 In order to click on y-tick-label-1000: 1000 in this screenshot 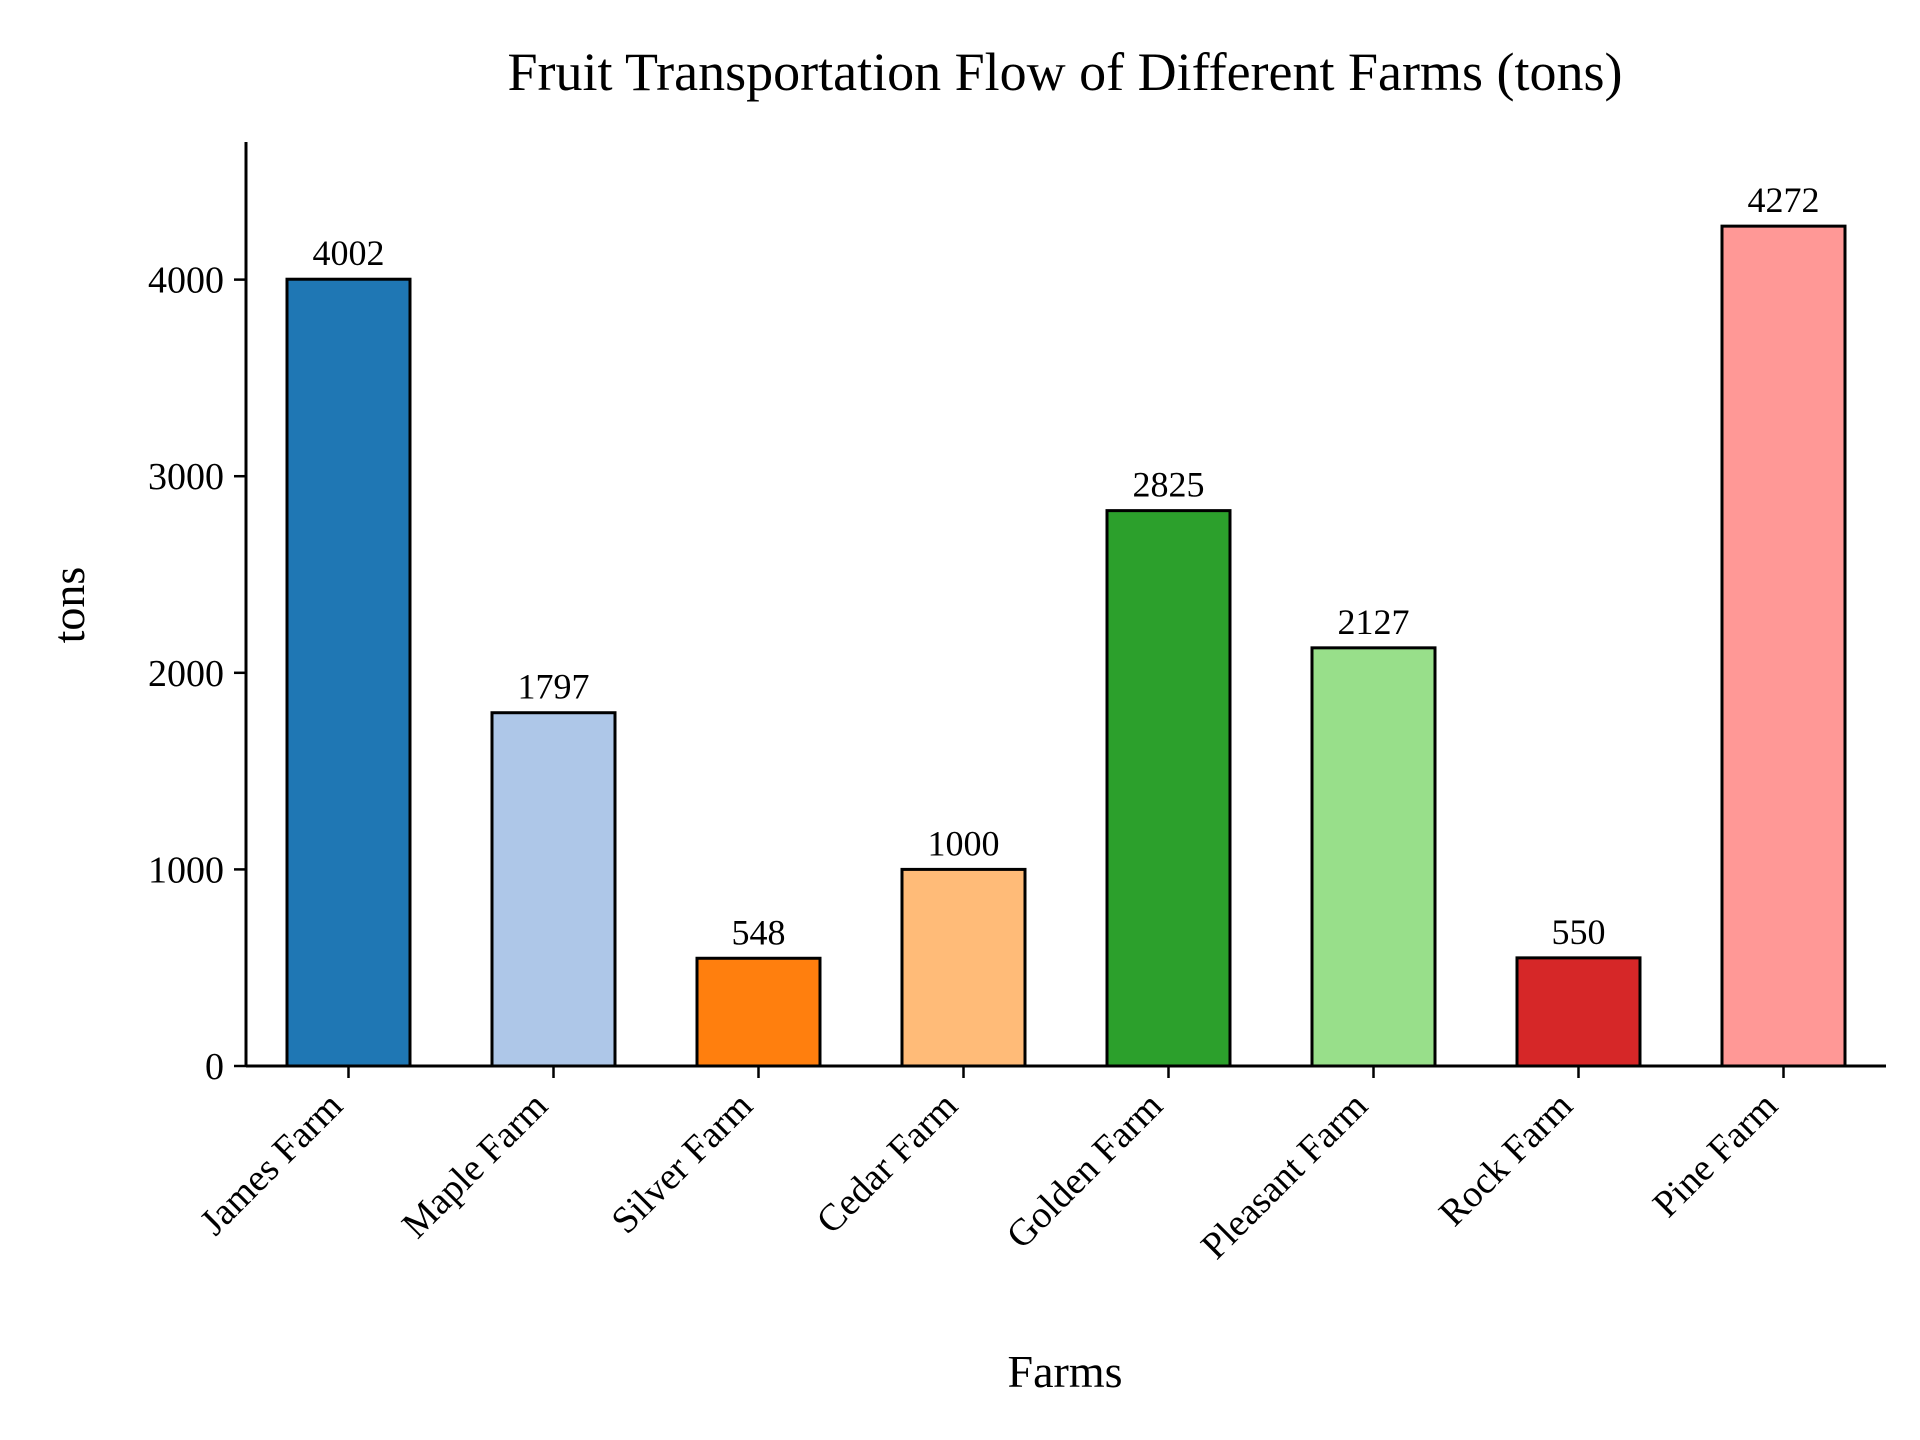, I will do `click(186, 870)`.